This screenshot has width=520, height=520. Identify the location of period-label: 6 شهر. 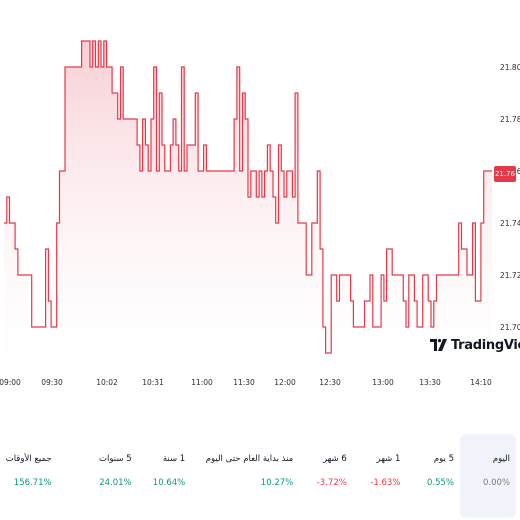
(334, 459).